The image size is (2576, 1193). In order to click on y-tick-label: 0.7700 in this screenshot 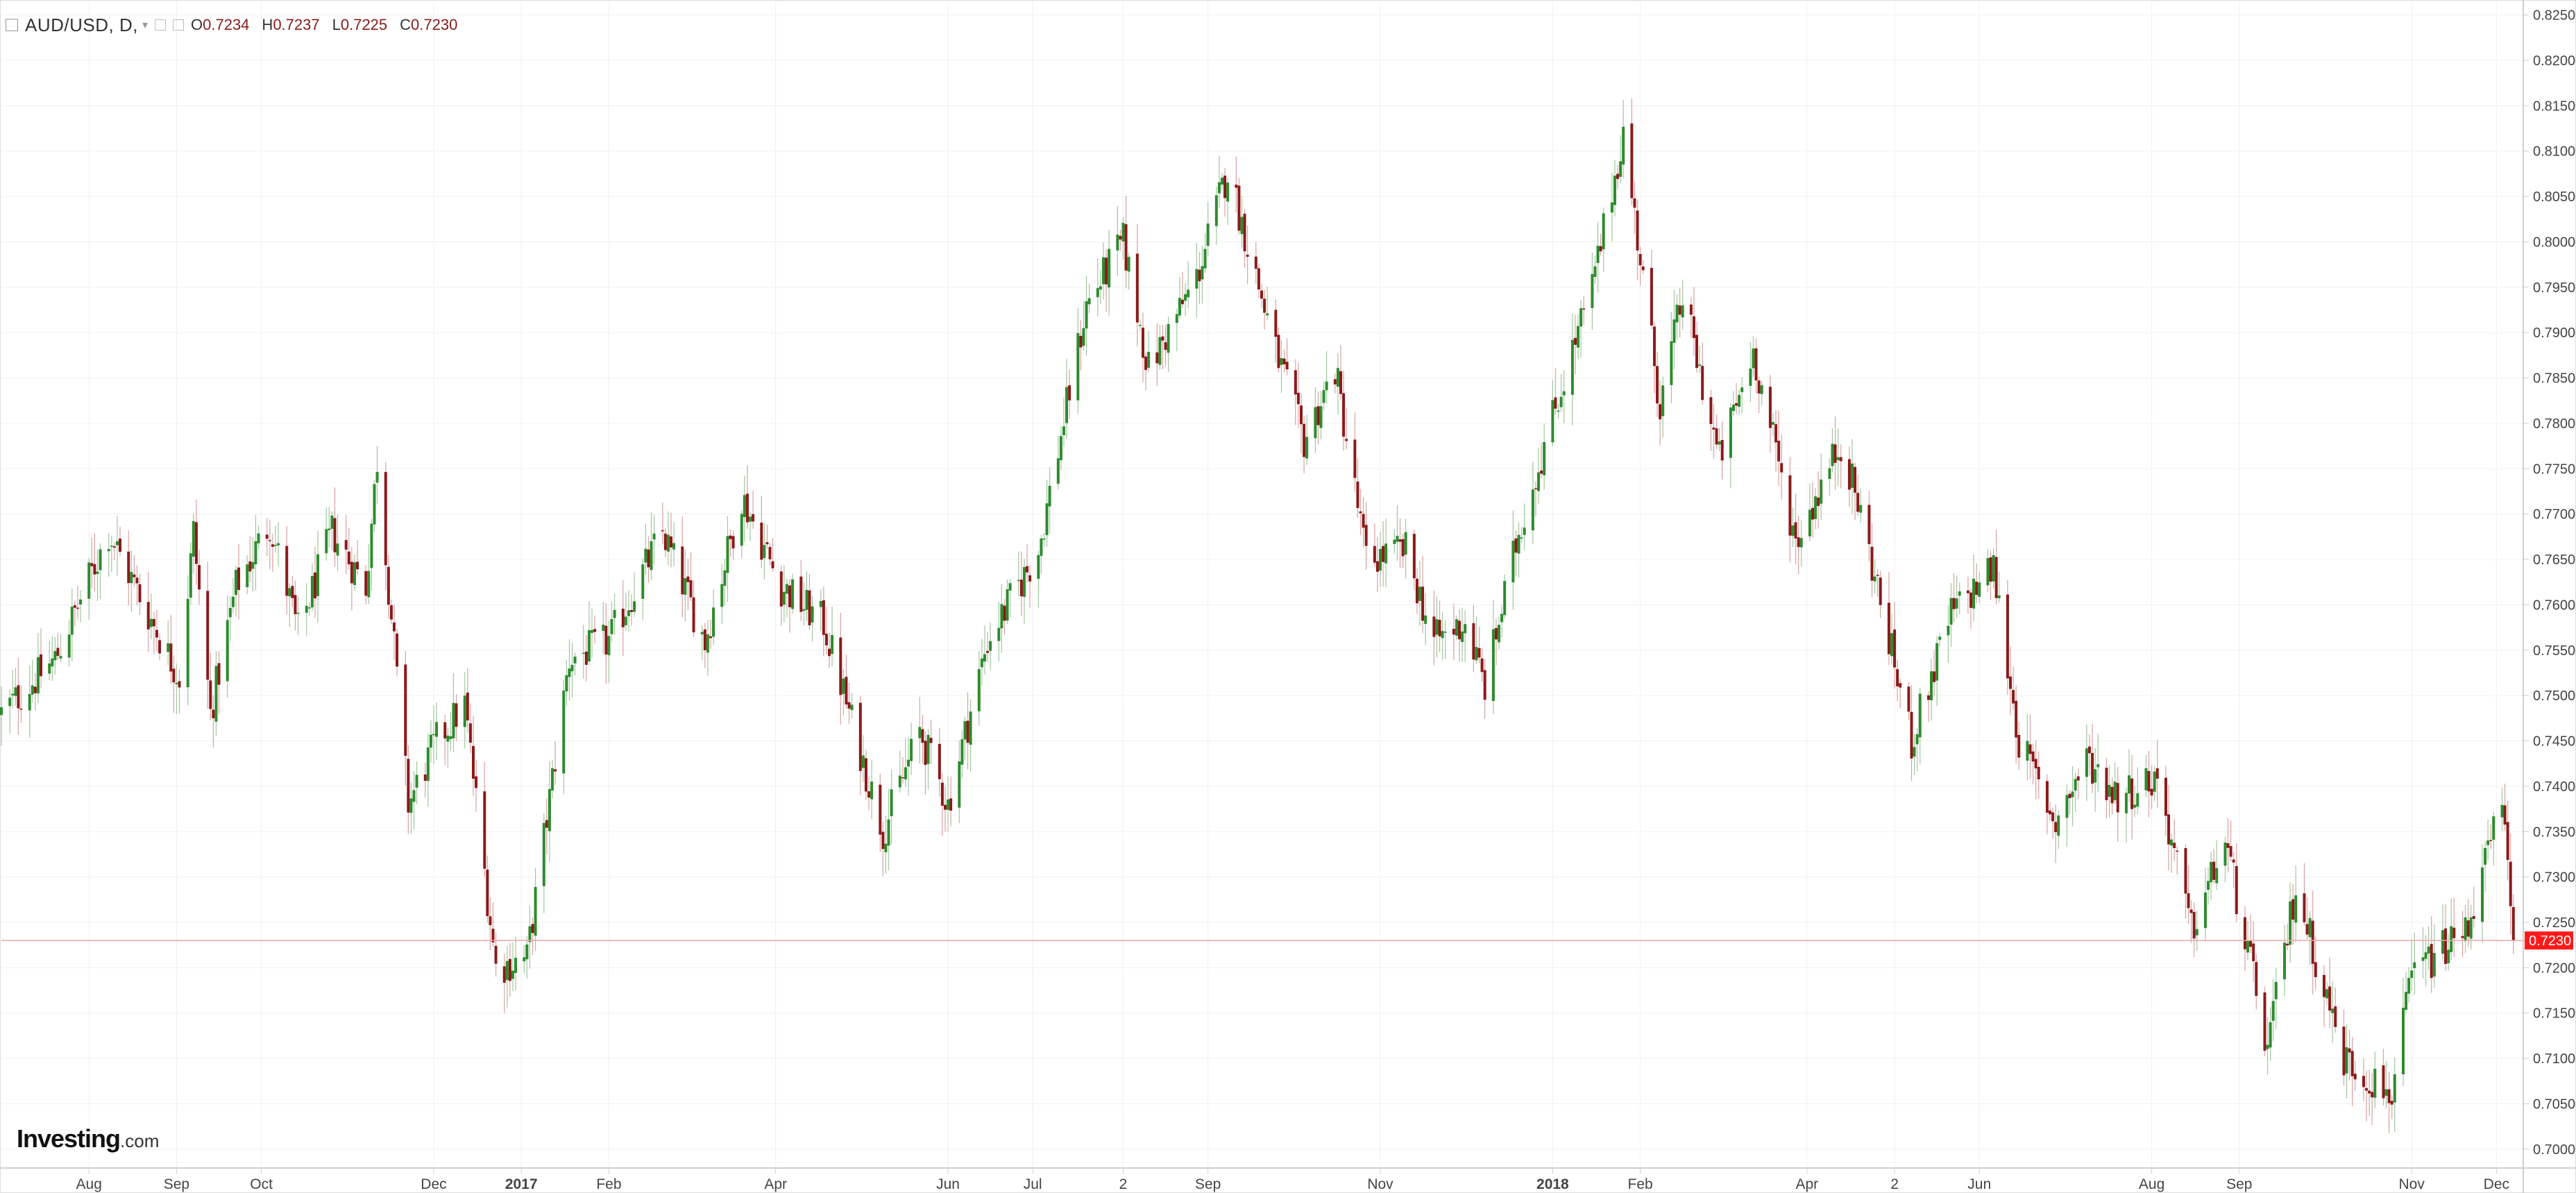, I will do `click(2554, 515)`.